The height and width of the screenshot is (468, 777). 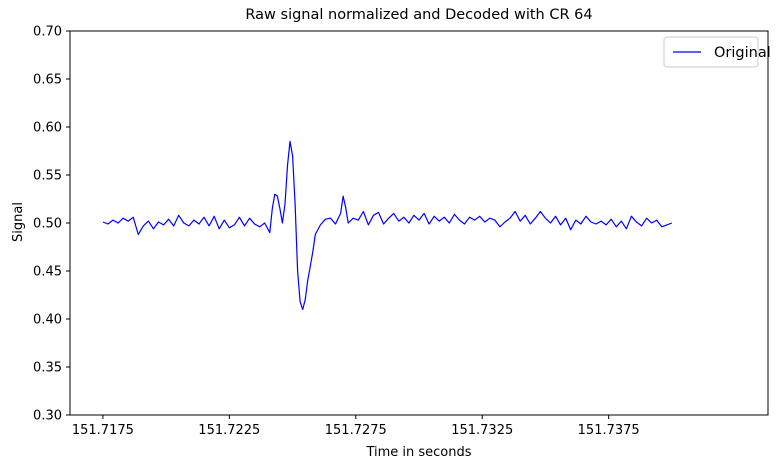 I want to click on x-tick-label: 151.7275, so click(x=356, y=430).